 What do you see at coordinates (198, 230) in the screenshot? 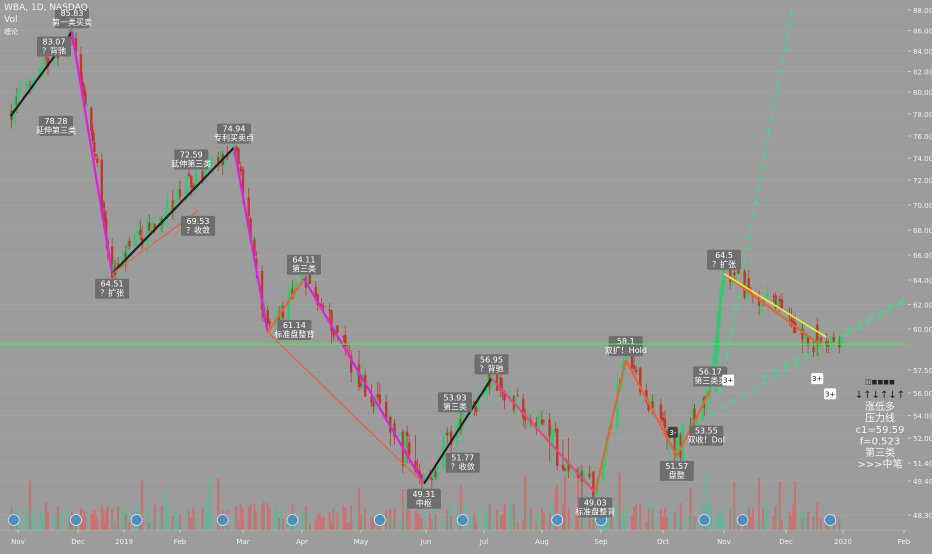
I see `annotation-text: ？收敛` at bounding box center [198, 230].